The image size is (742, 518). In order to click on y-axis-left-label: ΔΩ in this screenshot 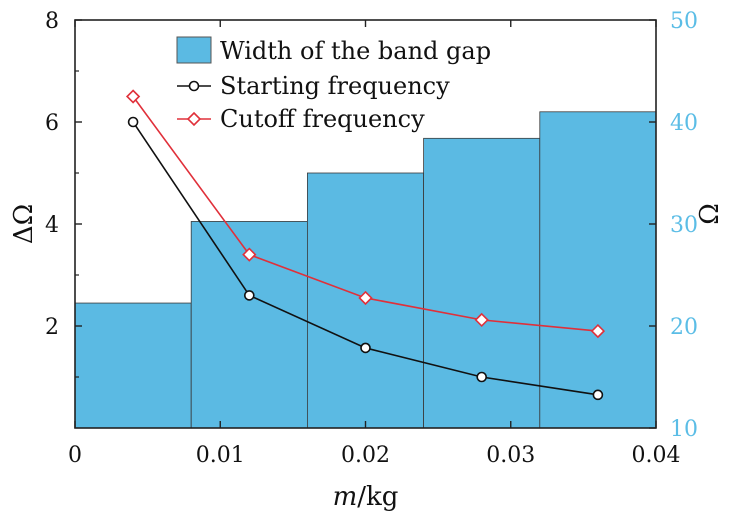, I will do `click(24, 224)`.